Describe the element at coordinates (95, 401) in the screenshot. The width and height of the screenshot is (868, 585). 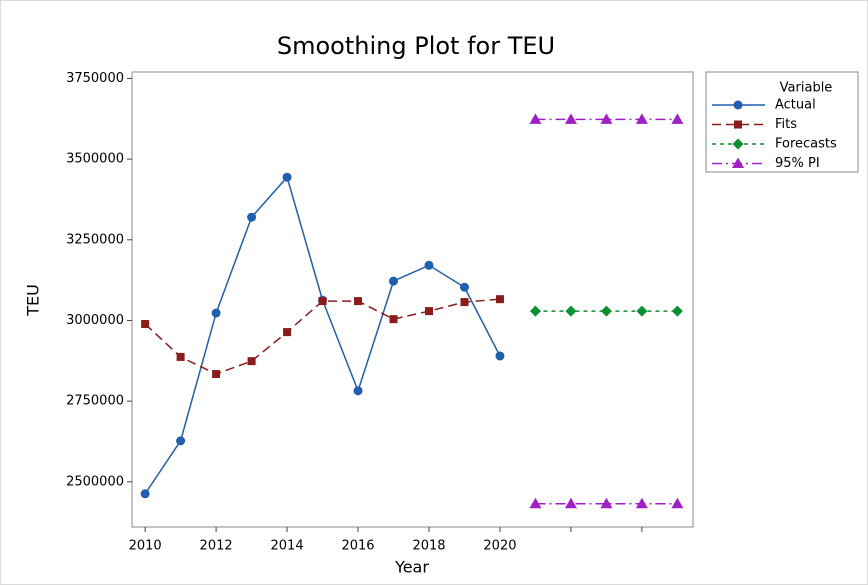
I see `y-tick-label: 2750000` at that location.